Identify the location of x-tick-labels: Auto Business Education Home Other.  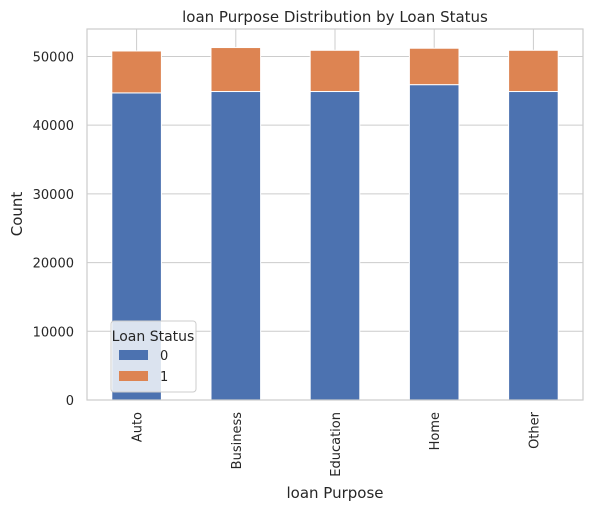
(337, 443).